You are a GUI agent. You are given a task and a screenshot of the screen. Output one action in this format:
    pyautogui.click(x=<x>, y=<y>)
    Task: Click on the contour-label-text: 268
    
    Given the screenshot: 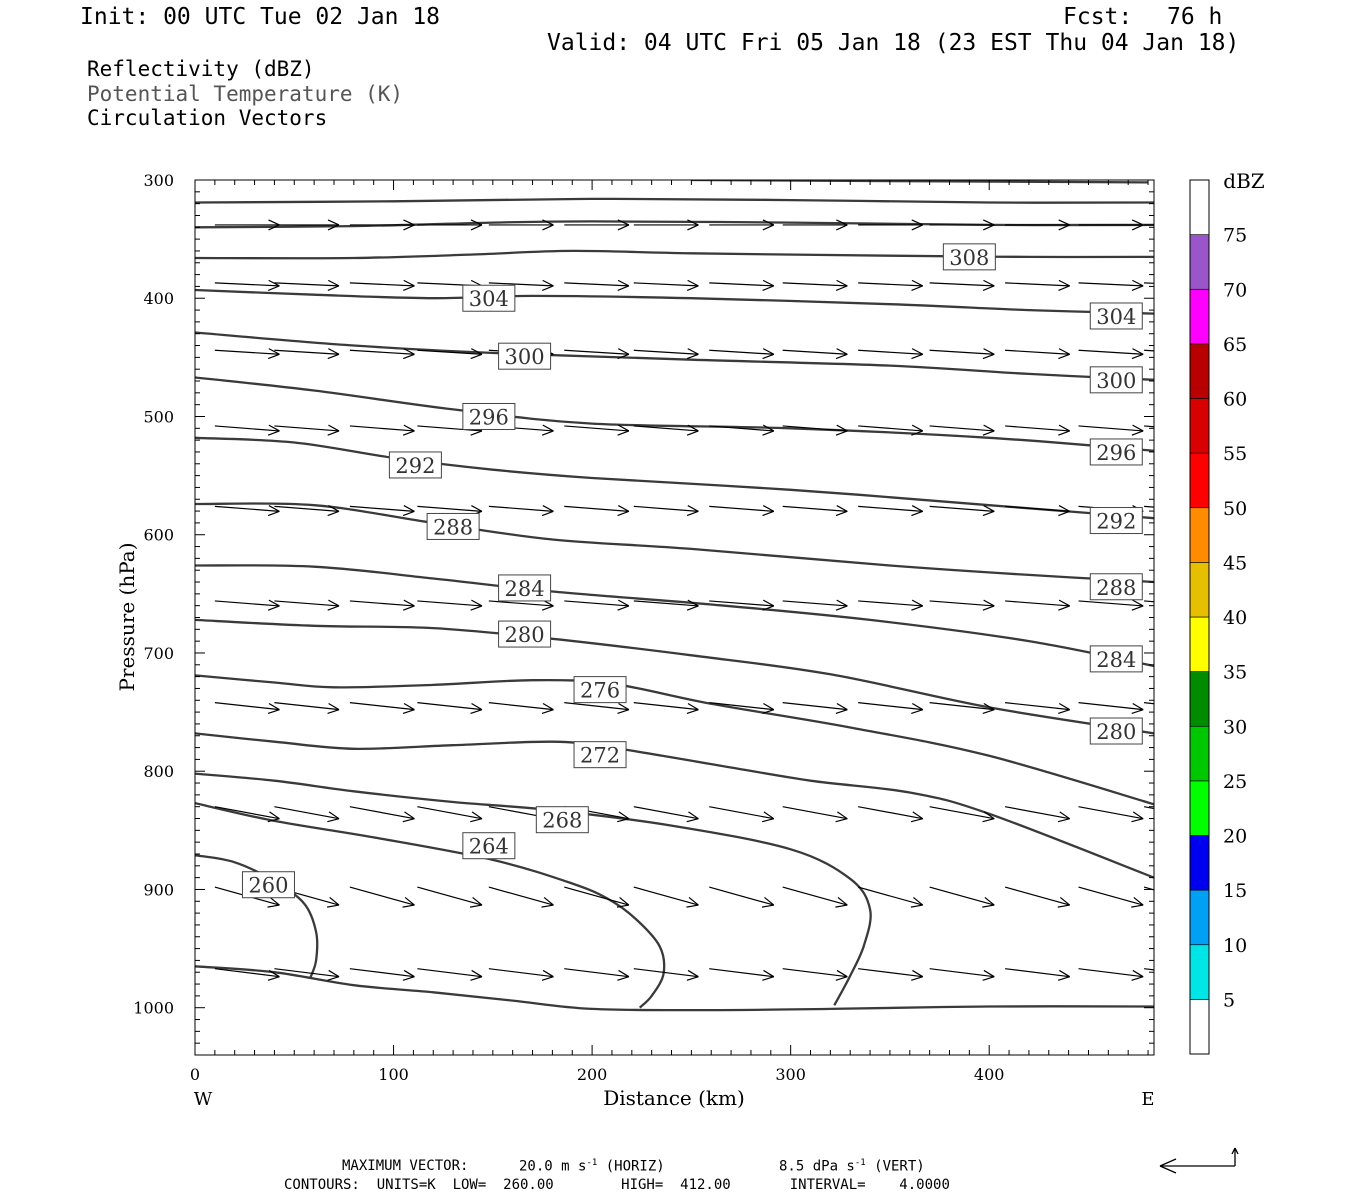 What is the action you would take?
    pyautogui.click(x=562, y=821)
    